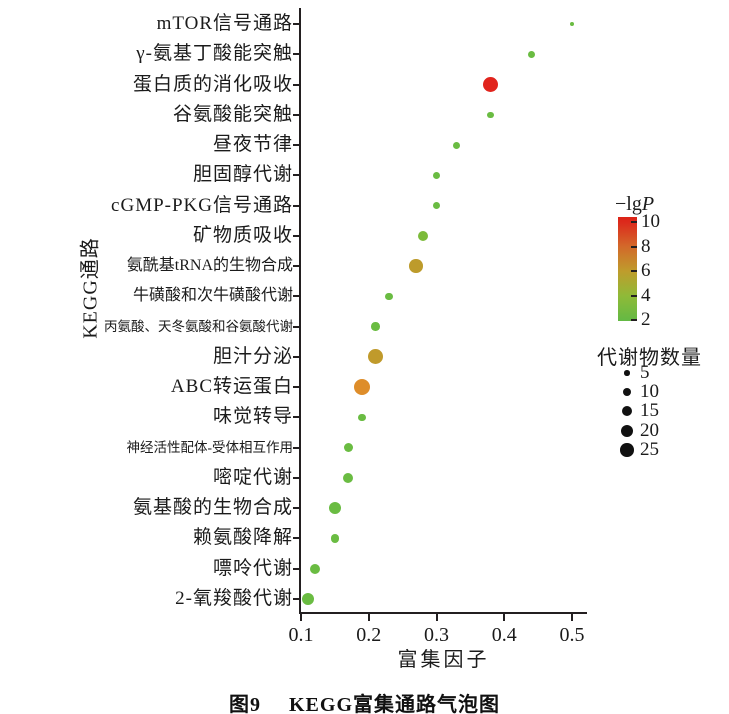 This screenshot has width=729, height=714. What do you see at coordinates (649, 449) in the screenshot?
I see `size-legend-label: 25` at bounding box center [649, 449].